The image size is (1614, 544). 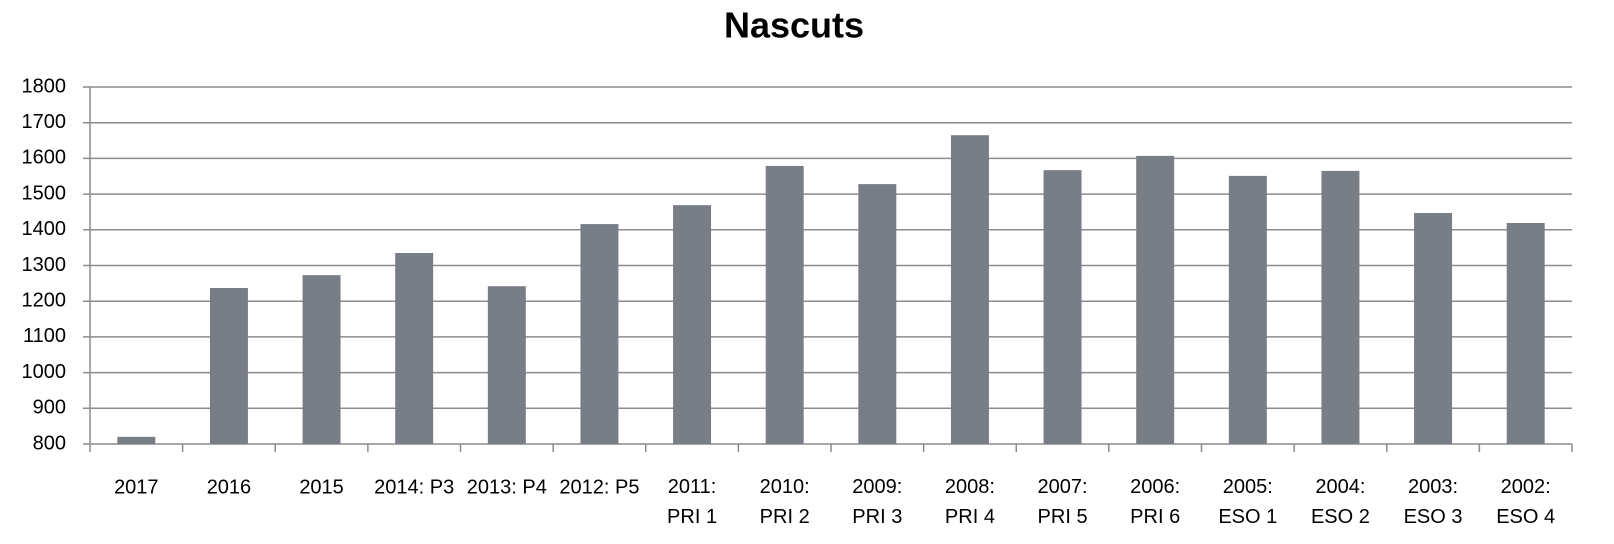 I want to click on x-tick-label: 2017, so click(x=136, y=487).